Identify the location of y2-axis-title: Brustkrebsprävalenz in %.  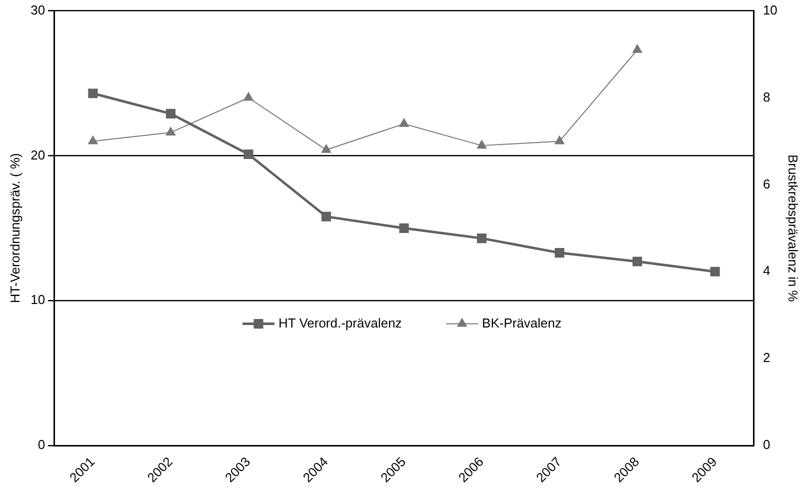
(793, 228).